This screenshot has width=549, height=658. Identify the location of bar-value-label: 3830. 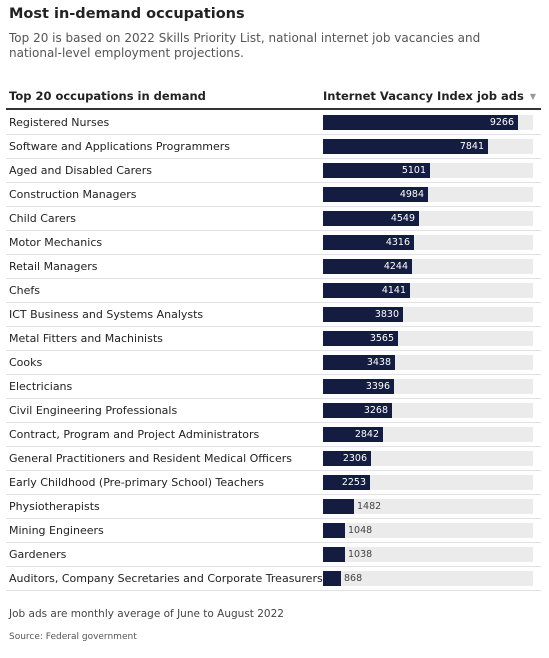
(386, 314).